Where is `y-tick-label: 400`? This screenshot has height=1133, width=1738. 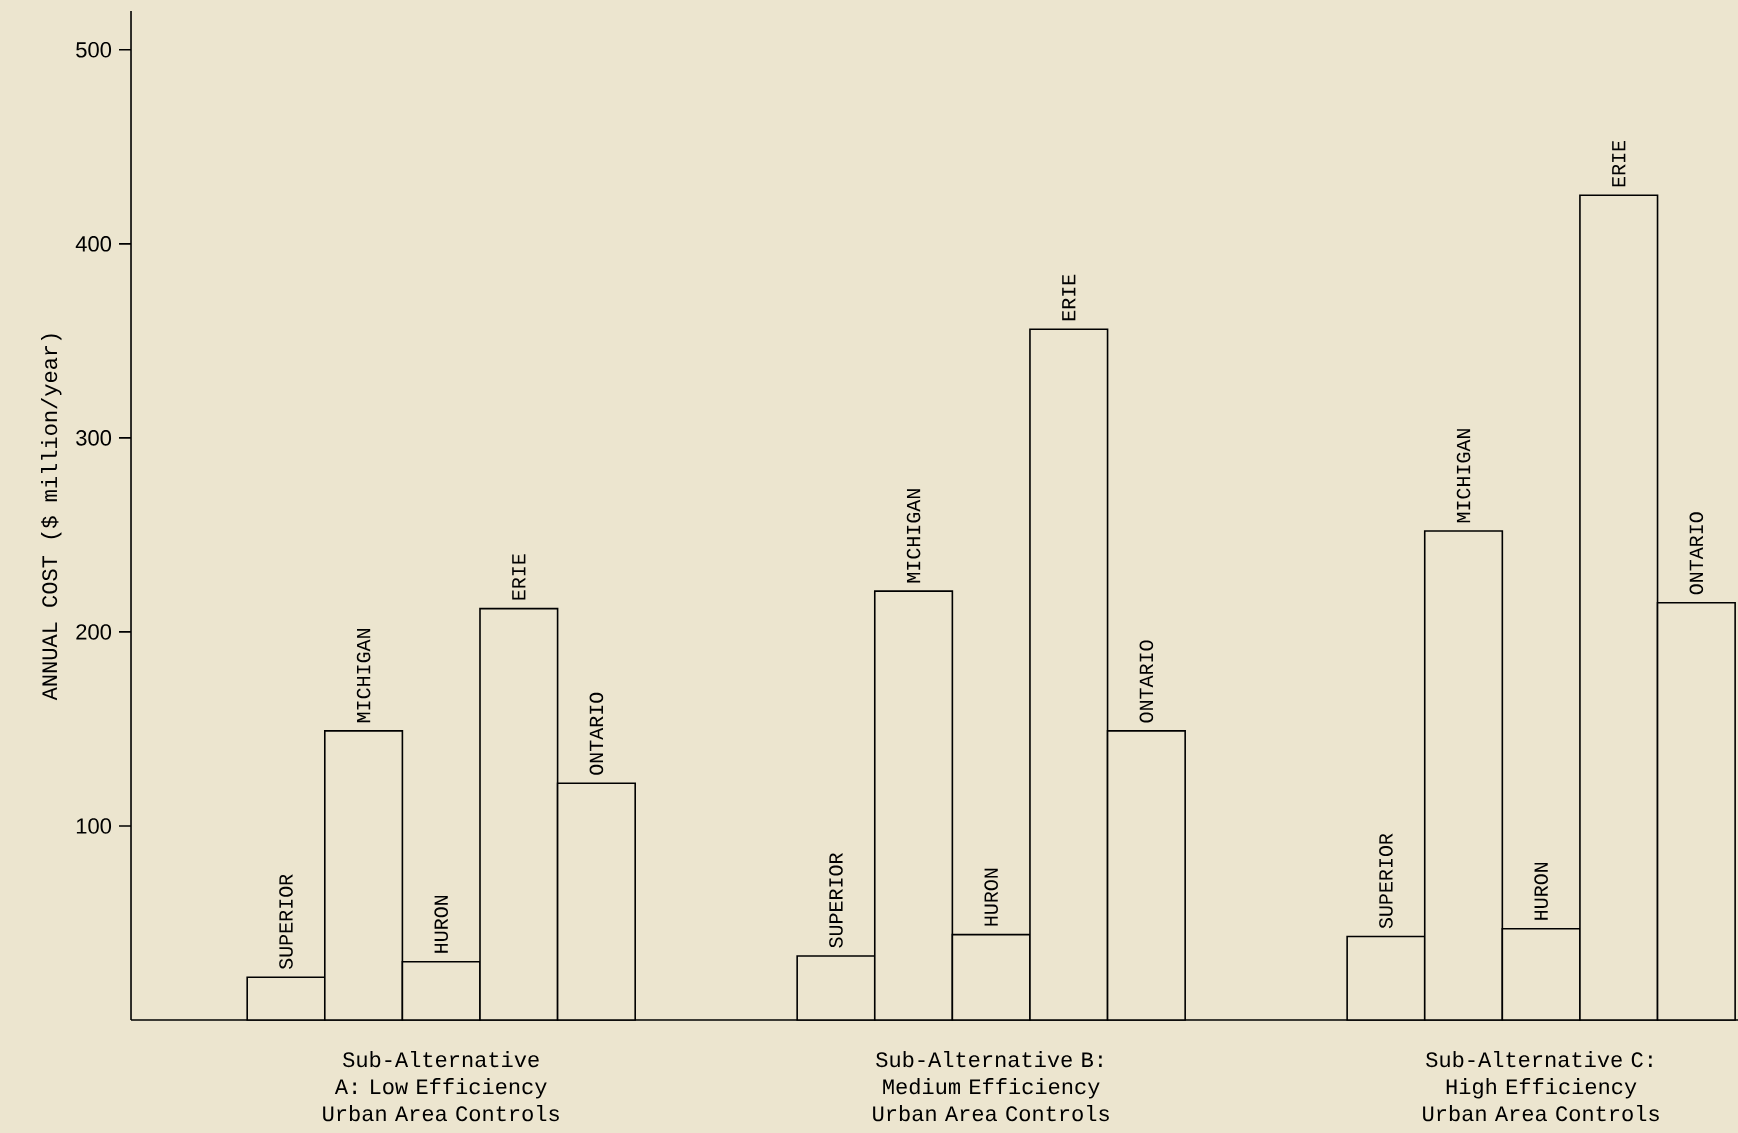 y-tick-label: 400 is located at coordinates (93, 244).